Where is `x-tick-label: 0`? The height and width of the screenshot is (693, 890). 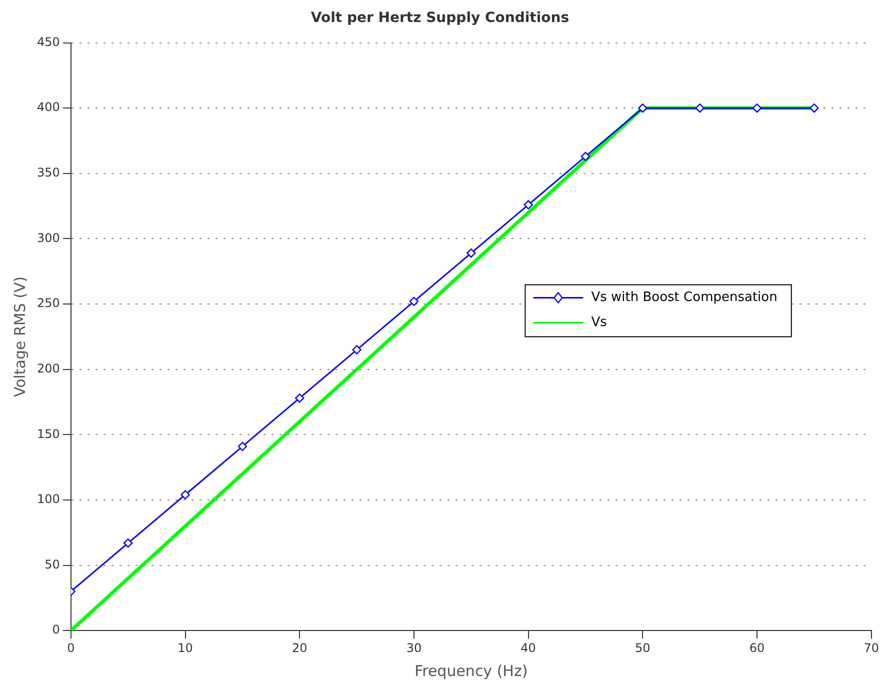 x-tick-label: 0 is located at coordinates (71, 647).